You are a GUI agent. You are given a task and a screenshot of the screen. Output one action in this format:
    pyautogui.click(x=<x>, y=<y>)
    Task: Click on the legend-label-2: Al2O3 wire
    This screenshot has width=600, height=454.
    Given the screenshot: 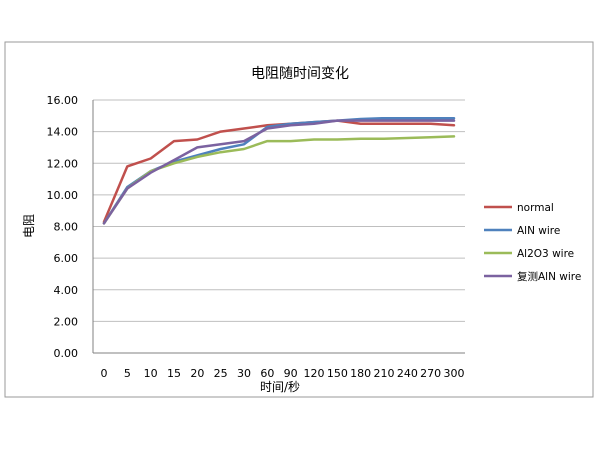 What is the action you would take?
    pyautogui.click(x=545, y=254)
    